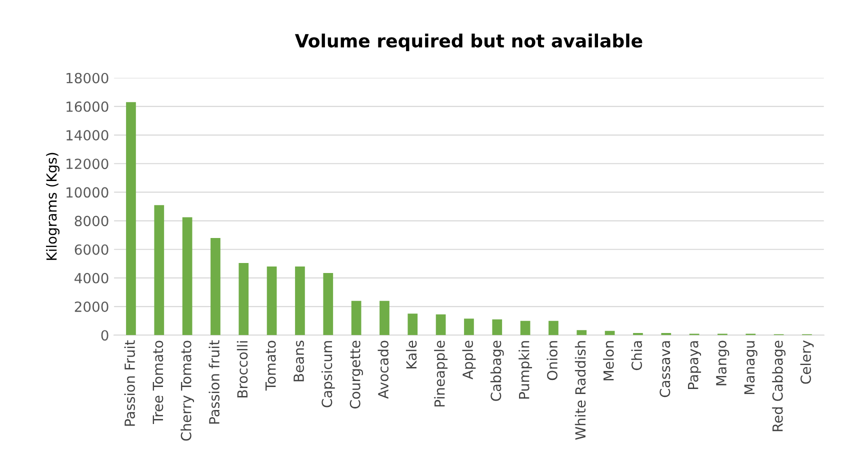 Image resolution: width=845 pixels, height=472 pixels. I want to click on x-tick-label: Pineapple, so click(441, 373).